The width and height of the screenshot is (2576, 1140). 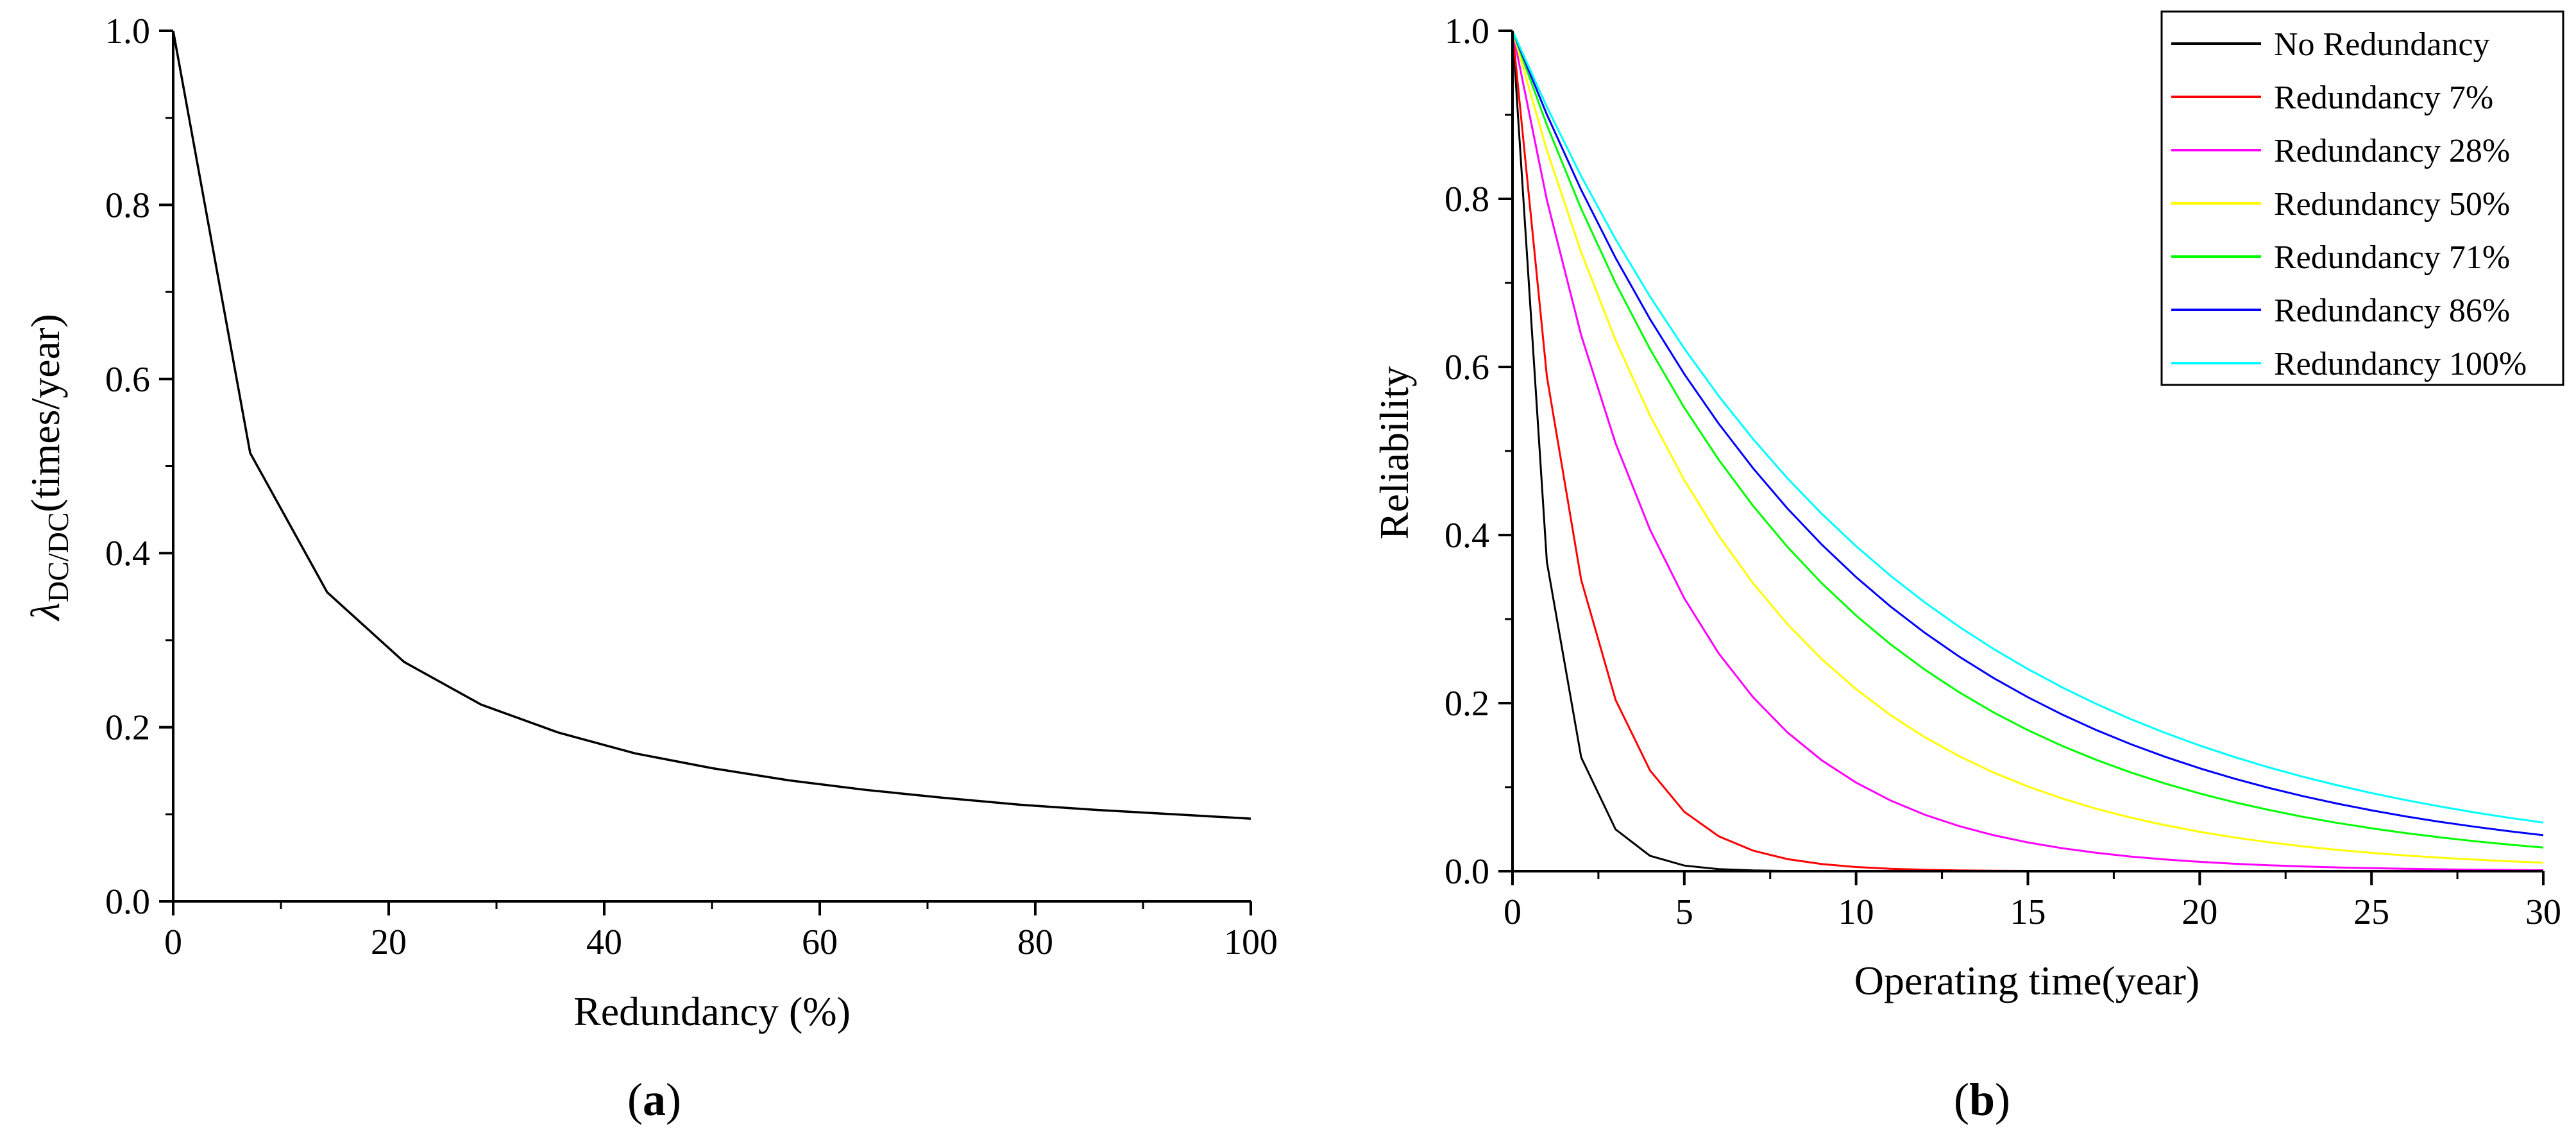 I want to click on chart-a-x-tick-label: 20, so click(x=389, y=942).